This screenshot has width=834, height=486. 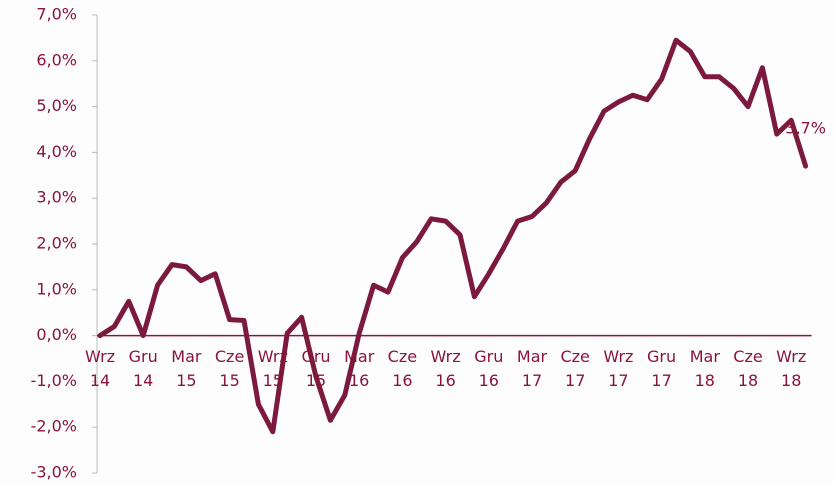 I want to click on x-tick-label: Gru 14, so click(x=143, y=368).